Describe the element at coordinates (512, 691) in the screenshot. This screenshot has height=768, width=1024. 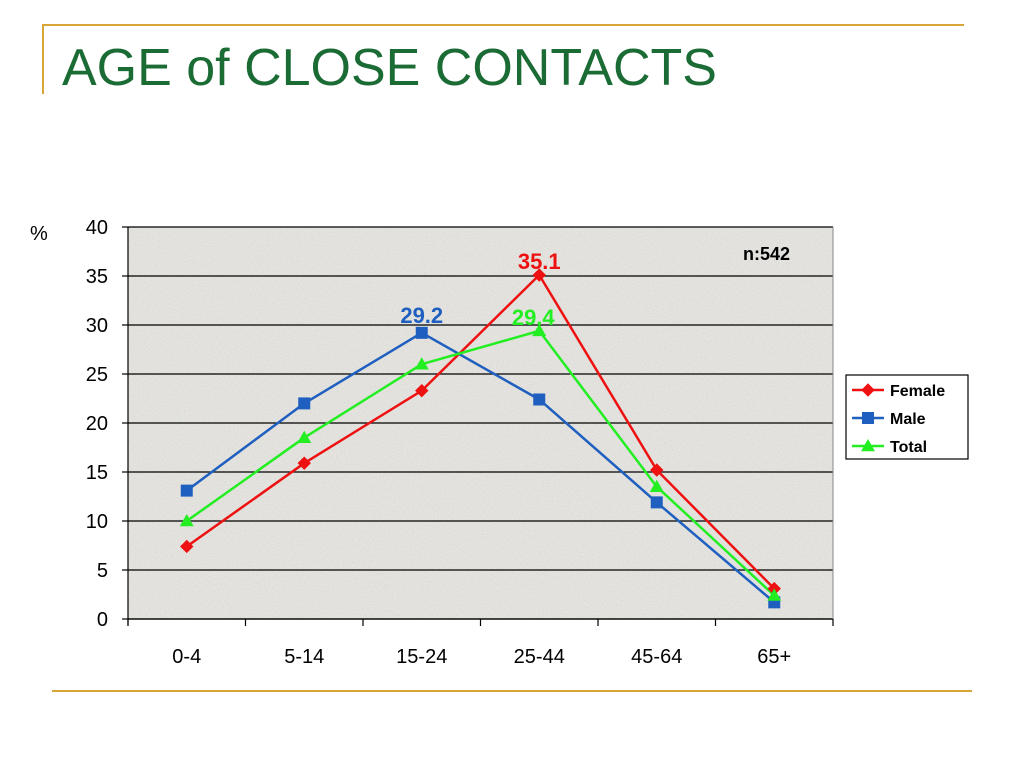
I see `bottom-rule` at that location.